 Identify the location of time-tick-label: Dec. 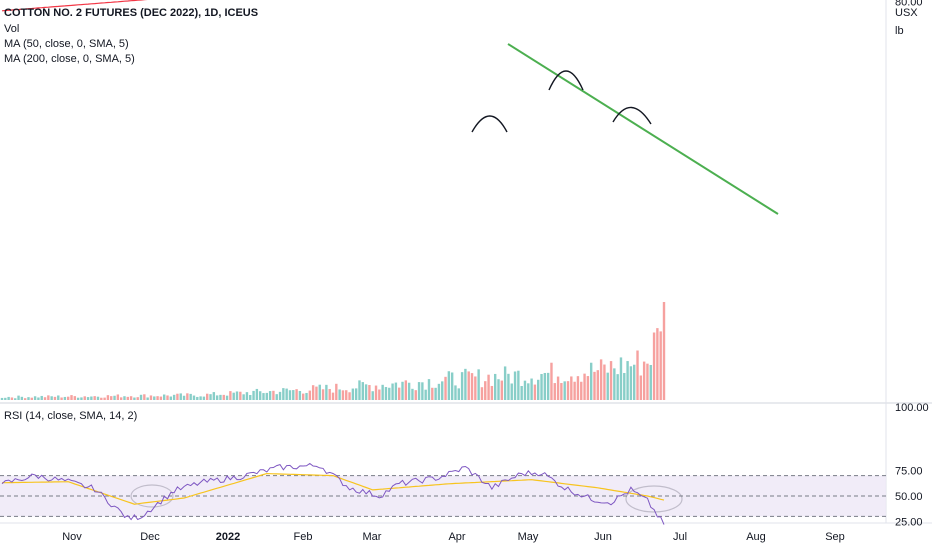
(150, 537).